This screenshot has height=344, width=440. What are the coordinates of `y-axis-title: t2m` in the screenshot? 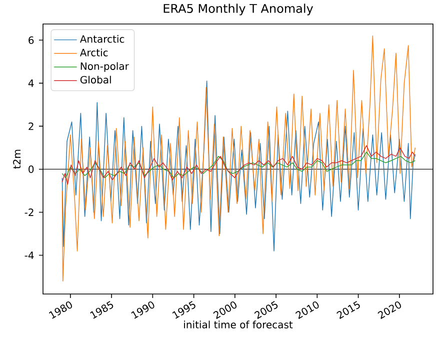 It's located at (16, 159).